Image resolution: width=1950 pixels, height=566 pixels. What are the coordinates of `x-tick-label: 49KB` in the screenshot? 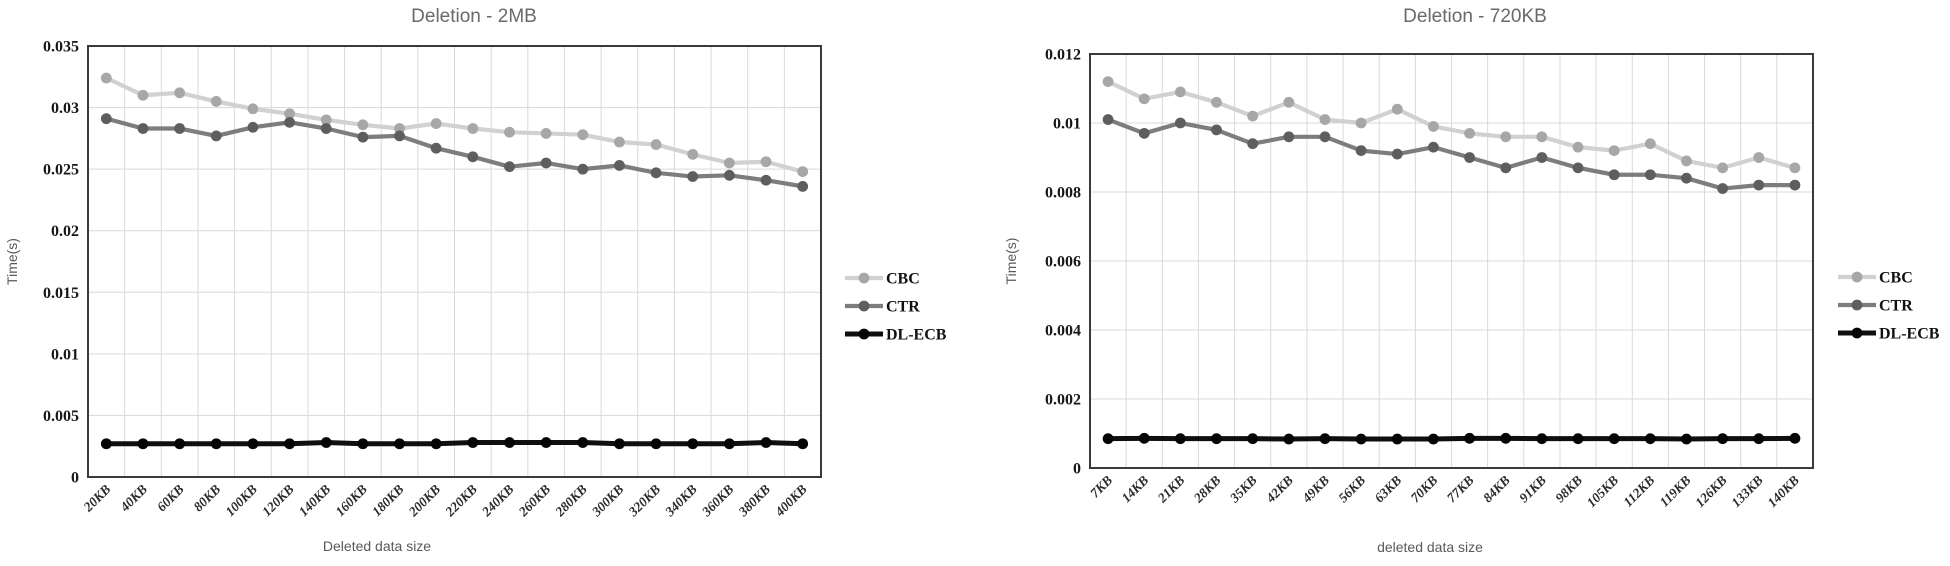 It's located at (1315, 490).